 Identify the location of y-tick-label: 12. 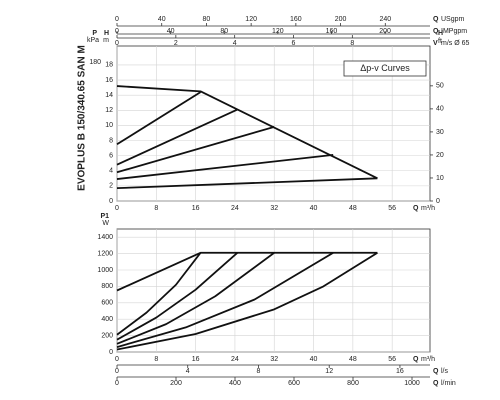
(109, 110).